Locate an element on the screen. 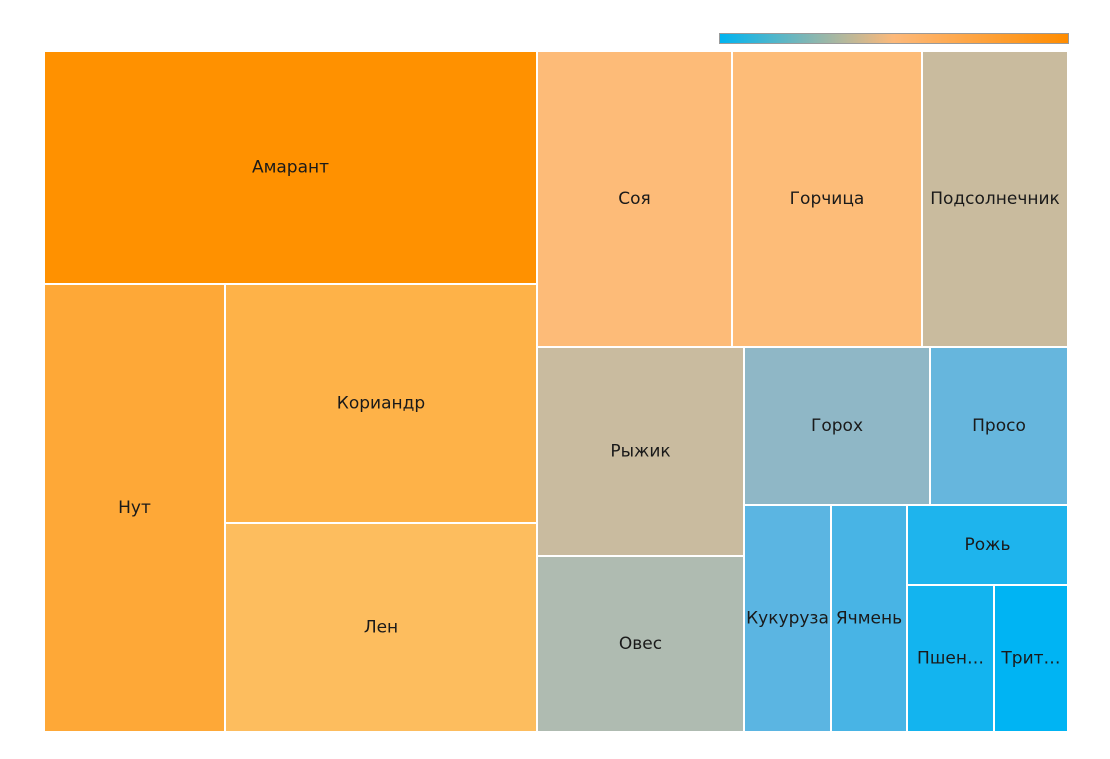 Image resolution: width=1110 pixels, height=759 pixels. treemap-label: Просо is located at coordinates (999, 426).